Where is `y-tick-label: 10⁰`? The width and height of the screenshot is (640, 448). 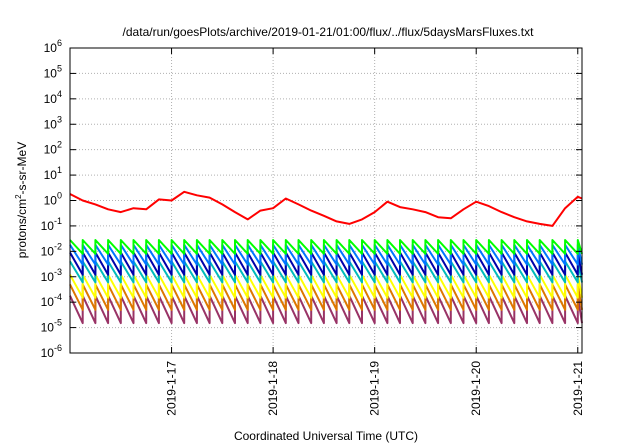 y-tick-label: 10⁰ is located at coordinates (53, 199).